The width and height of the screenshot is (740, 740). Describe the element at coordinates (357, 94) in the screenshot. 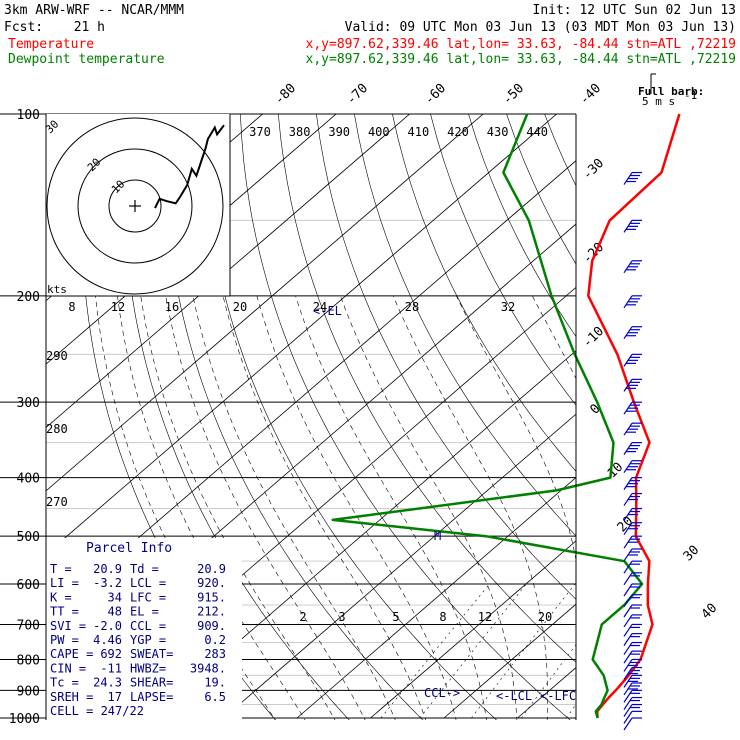

I see `isotherm-label: -70` at that location.